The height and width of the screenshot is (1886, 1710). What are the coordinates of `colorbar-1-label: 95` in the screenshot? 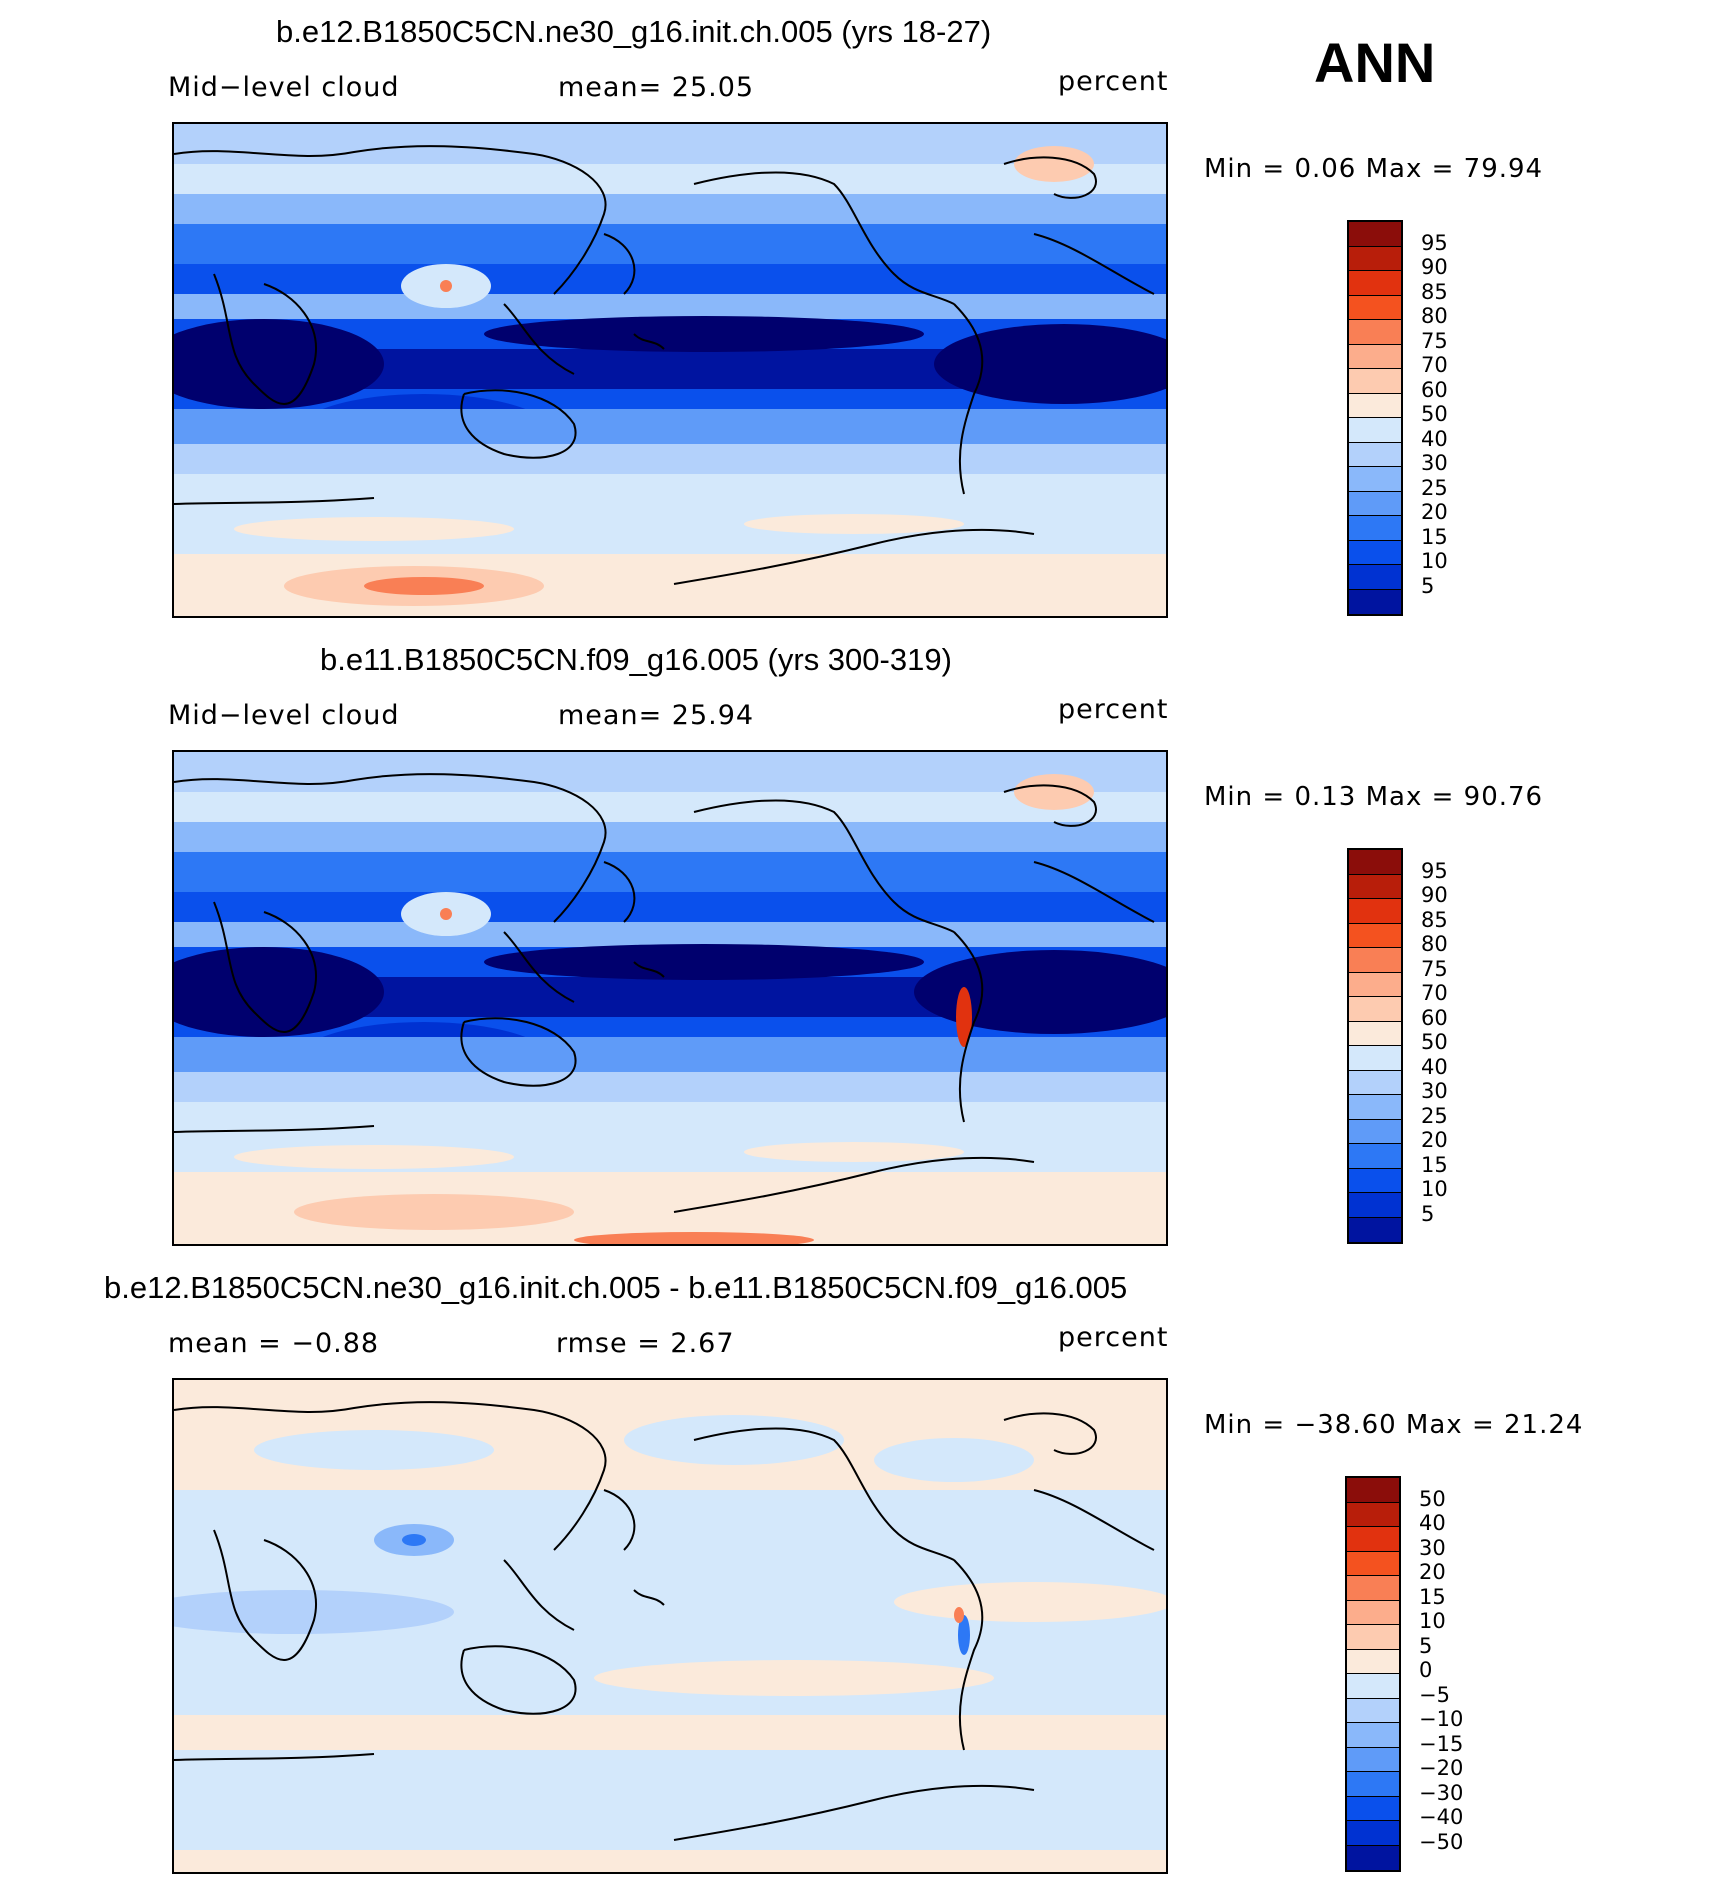 It's located at (1434, 243).